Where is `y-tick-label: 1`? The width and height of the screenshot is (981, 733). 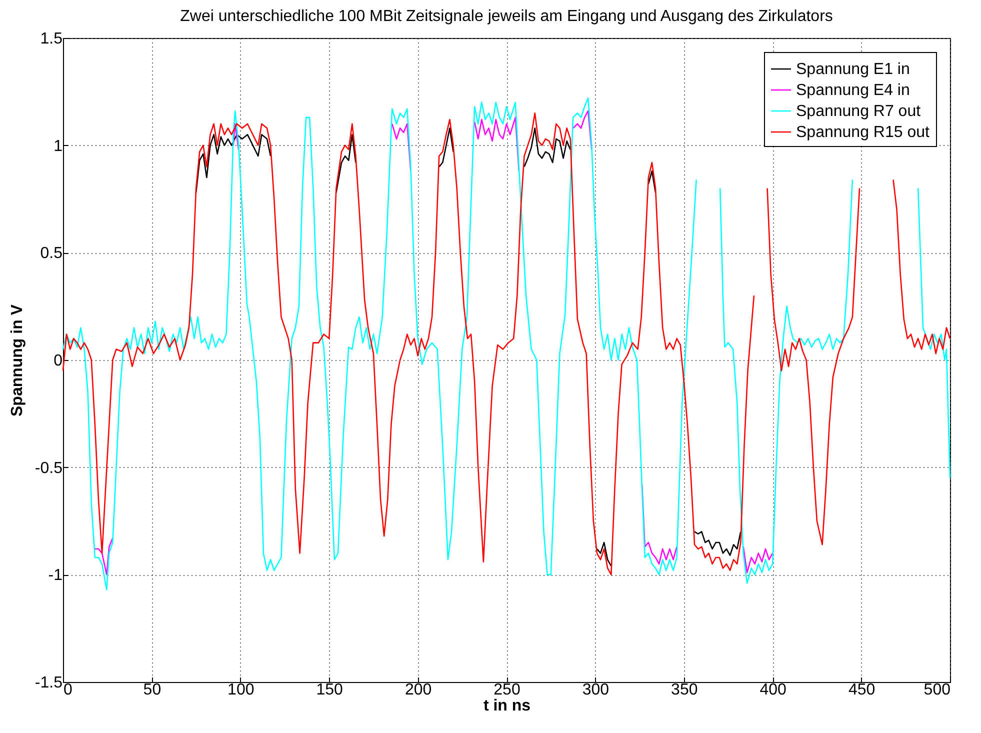 y-tick-label: 1 is located at coordinates (58, 146).